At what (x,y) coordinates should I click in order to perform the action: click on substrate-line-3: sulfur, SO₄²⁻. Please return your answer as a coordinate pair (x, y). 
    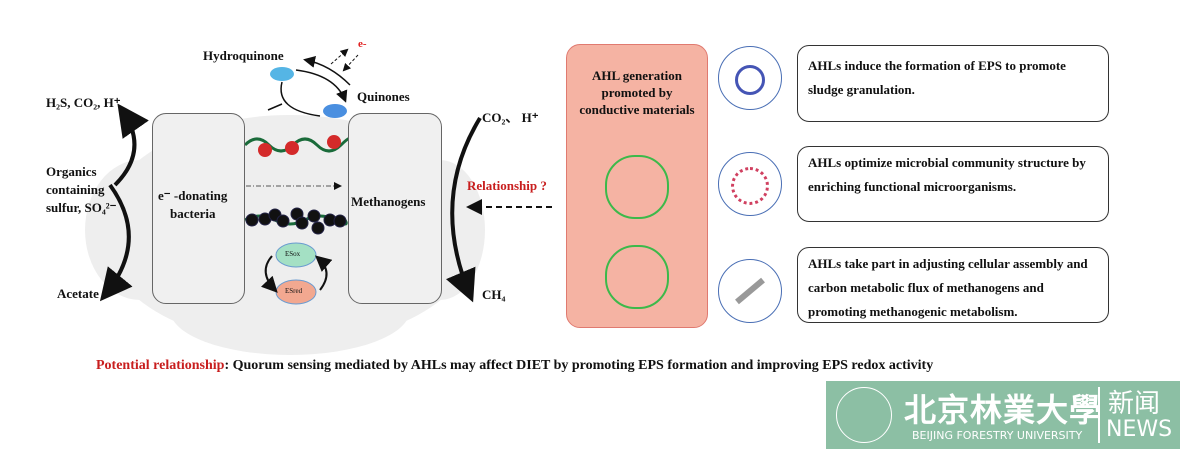
    Looking at the image, I should click on (81, 207).